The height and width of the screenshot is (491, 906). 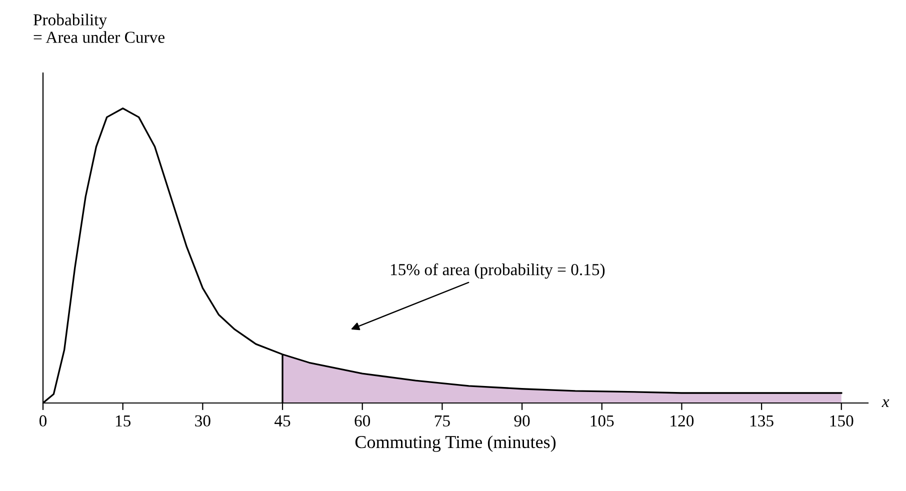 What do you see at coordinates (362, 421) in the screenshot?
I see `x-tick-label: 60` at bounding box center [362, 421].